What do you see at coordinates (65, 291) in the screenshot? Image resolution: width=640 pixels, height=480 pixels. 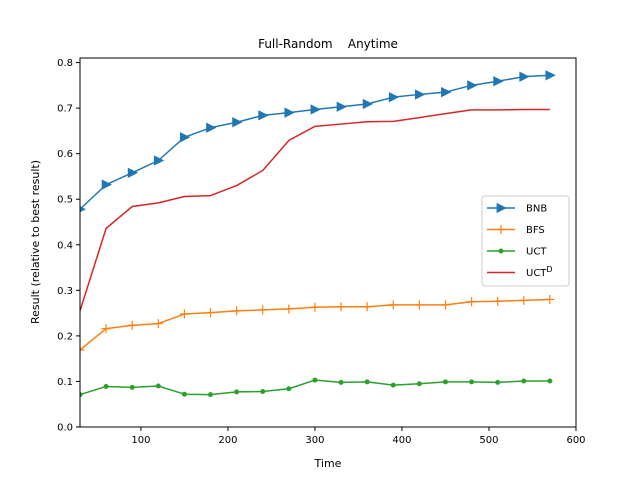 I see `y-tick-label: 0.3` at bounding box center [65, 291].